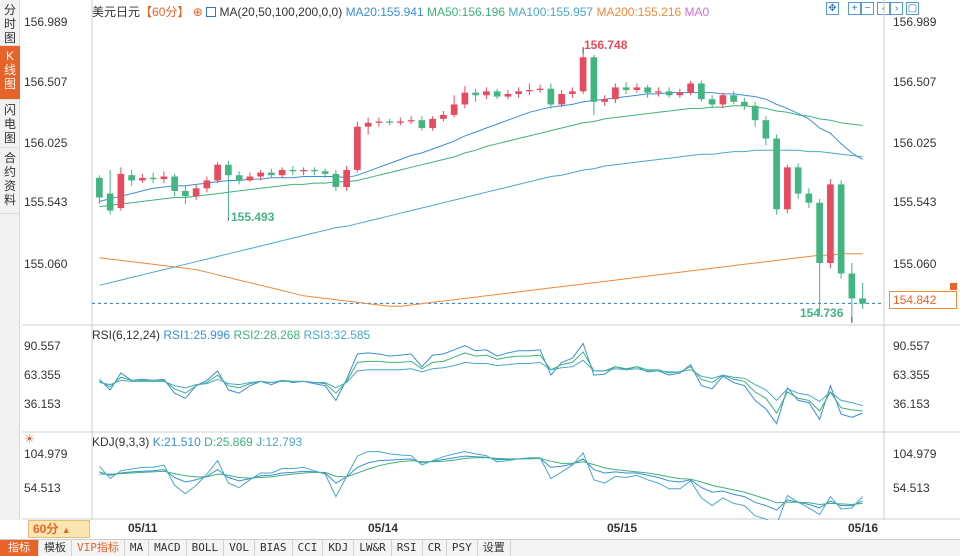 This screenshot has width=960, height=556. I want to click on kdj-title: KDJ(9,3,3), so click(121, 442).